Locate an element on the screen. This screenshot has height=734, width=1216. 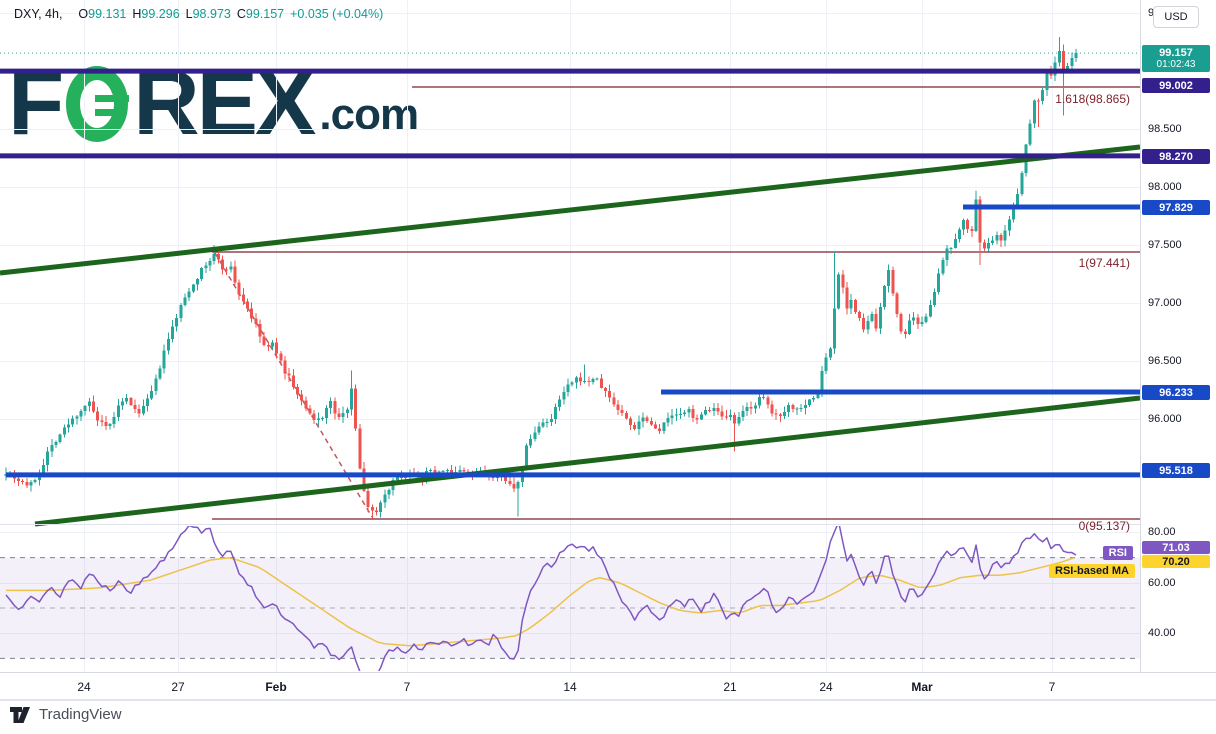
watermark-text-com: .com is located at coordinates (369, 115).